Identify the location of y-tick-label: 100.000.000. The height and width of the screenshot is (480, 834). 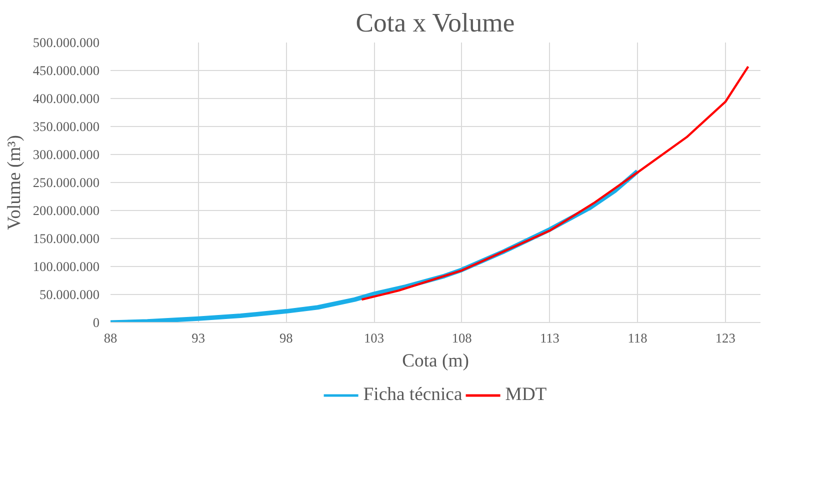
(66, 266).